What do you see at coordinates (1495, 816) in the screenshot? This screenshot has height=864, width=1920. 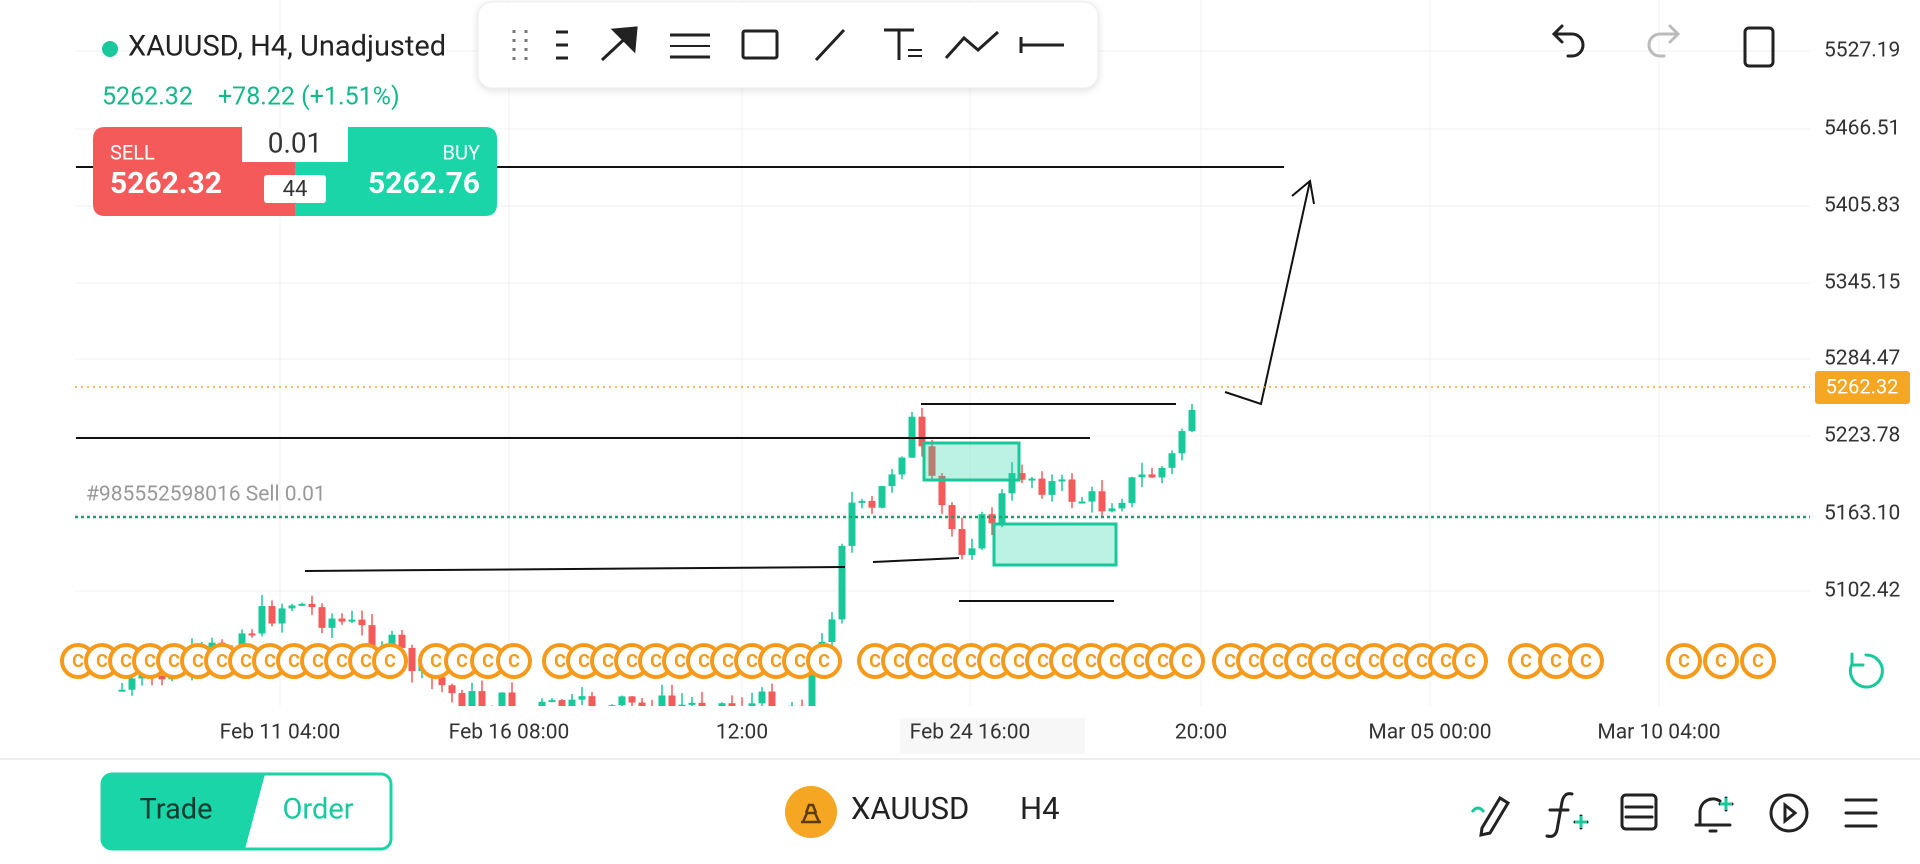 I see `draw-icon` at bounding box center [1495, 816].